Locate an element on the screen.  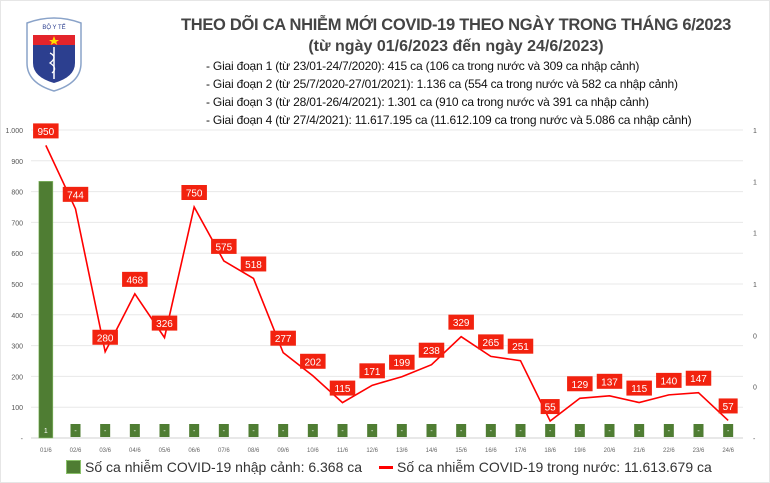
line-data-label: 140 is located at coordinates (668, 381).